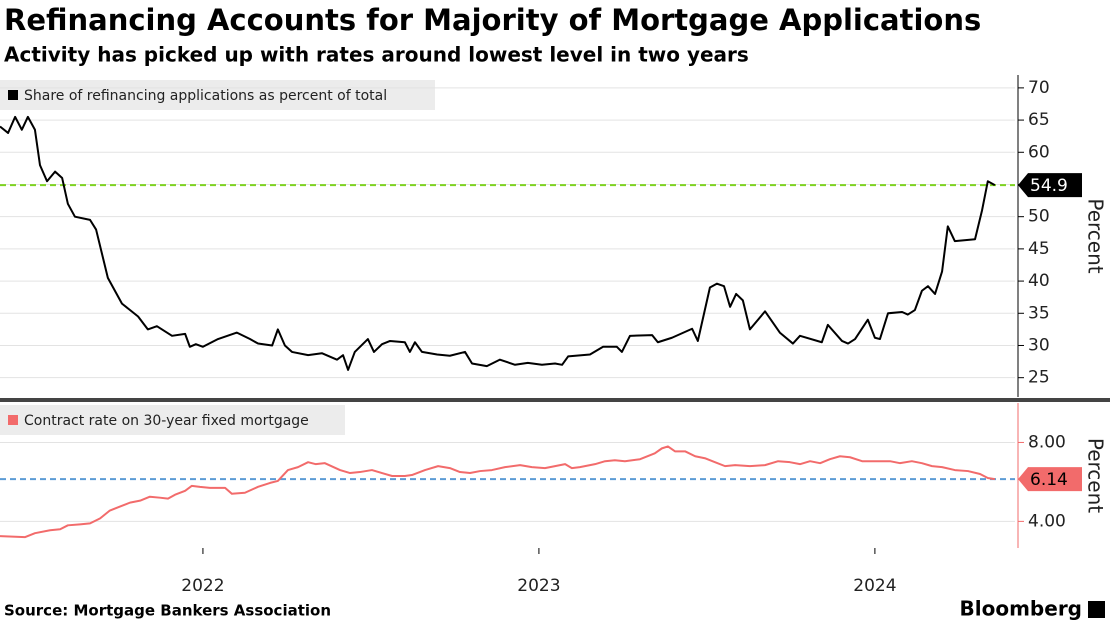 The height and width of the screenshot is (624, 1110). What do you see at coordinates (1039, 88) in the screenshot?
I see `y-tick-label: 70` at bounding box center [1039, 88].